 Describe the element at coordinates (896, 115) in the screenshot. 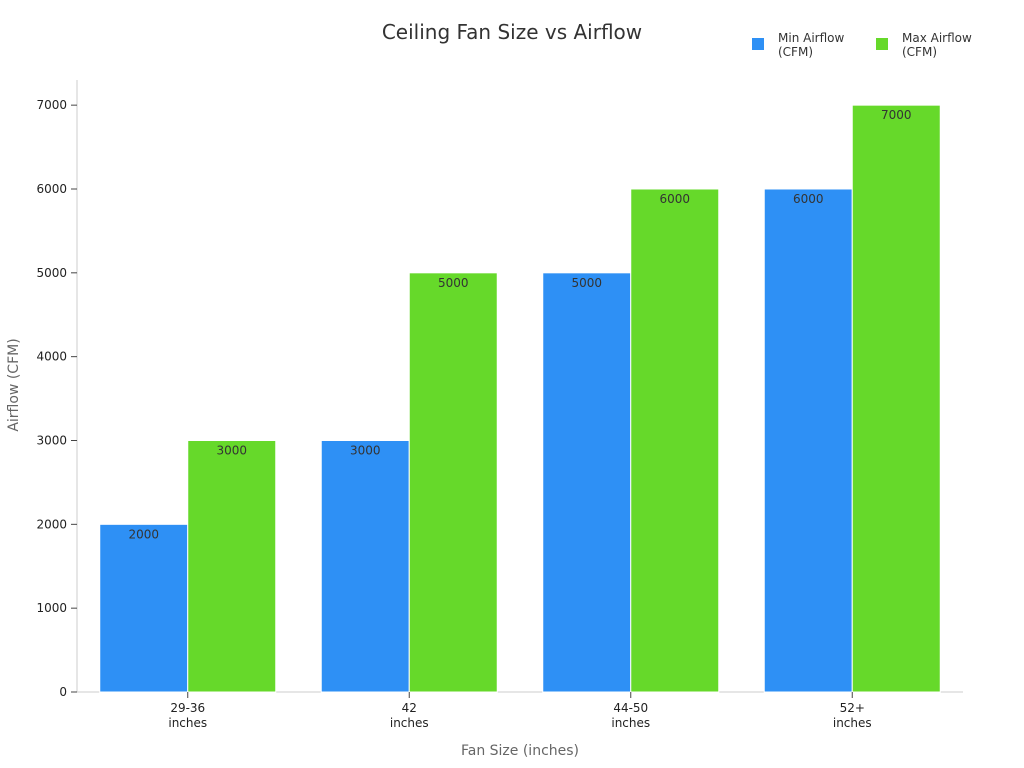

I see `bar-label-max-airflow-cfm-52-inches: 7000` at that location.